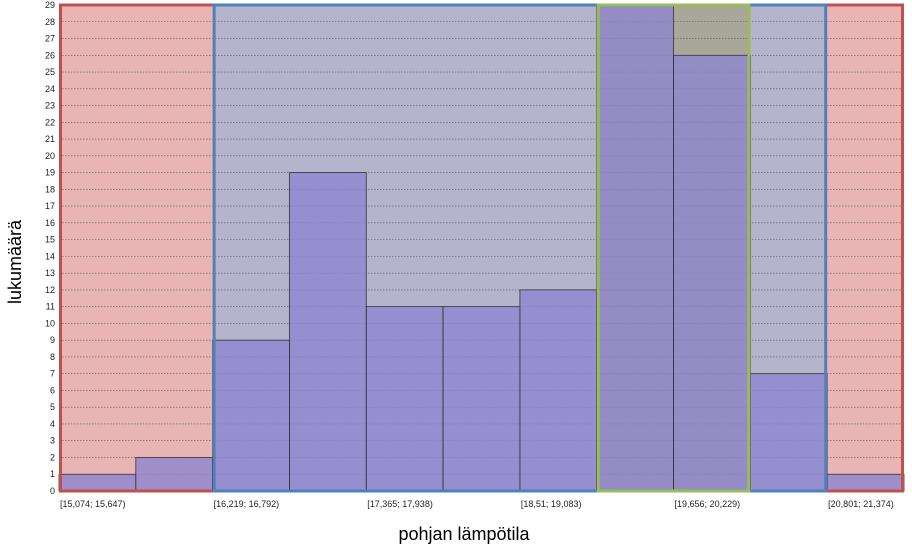 The width and height of the screenshot is (912, 548). What do you see at coordinates (52, 407) in the screenshot?
I see `y-tick-label: 5` at bounding box center [52, 407].